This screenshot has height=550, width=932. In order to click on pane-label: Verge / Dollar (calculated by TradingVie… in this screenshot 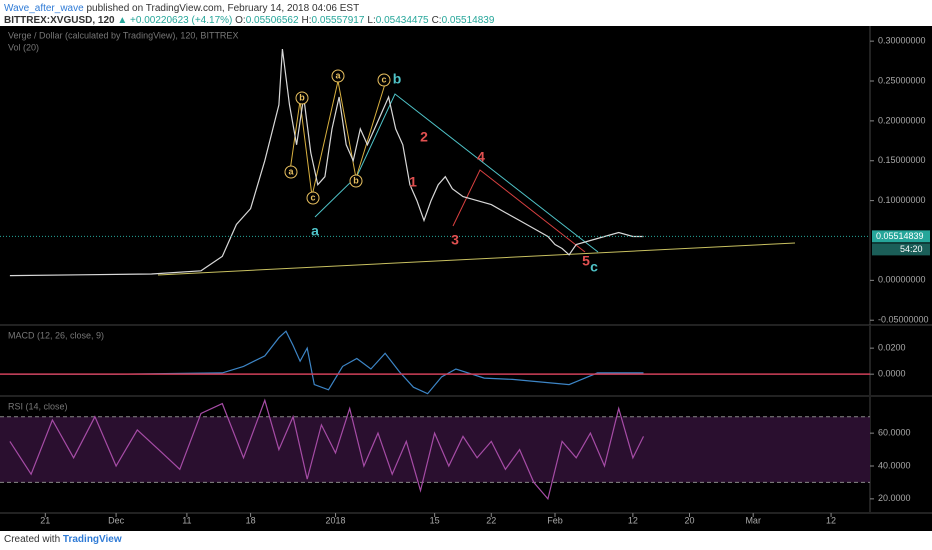, I will do `click(123, 35)`.